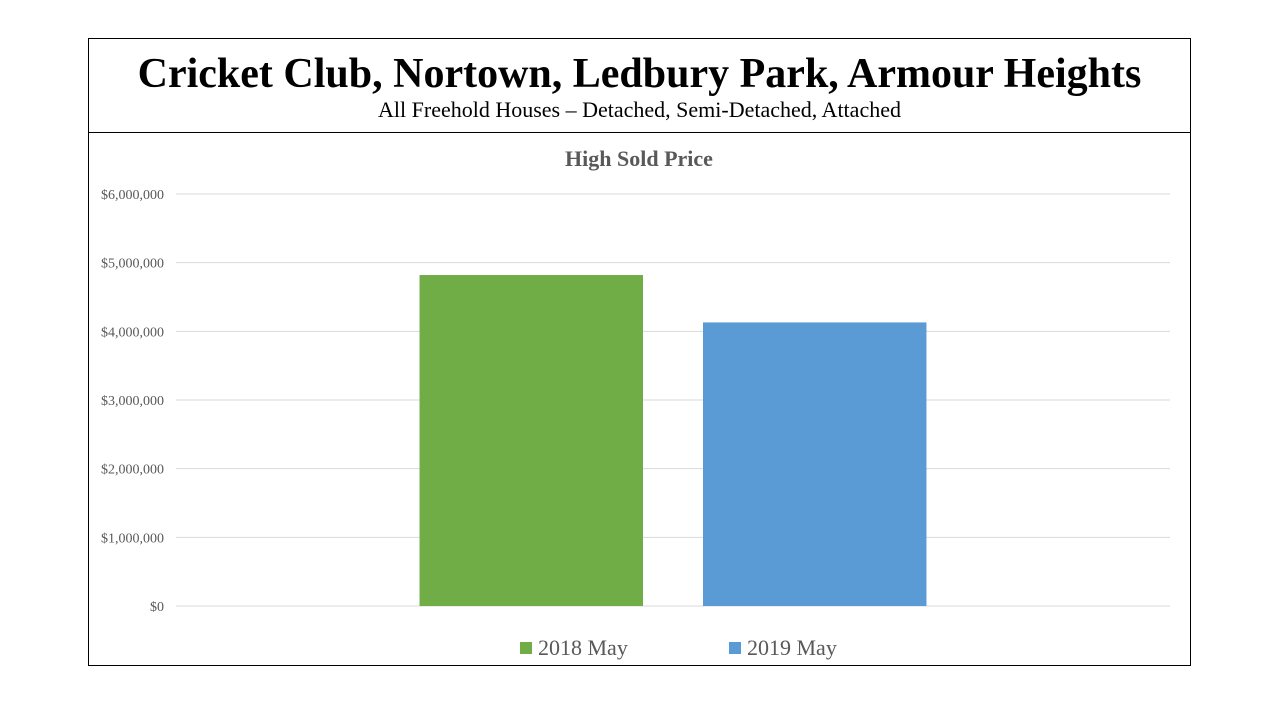 Image resolution: width=1280 pixels, height=720 pixels. Describe the element at coordinates (132, 470) in the screenshot. I see `y-tick-label: $2,000,000` at that location.